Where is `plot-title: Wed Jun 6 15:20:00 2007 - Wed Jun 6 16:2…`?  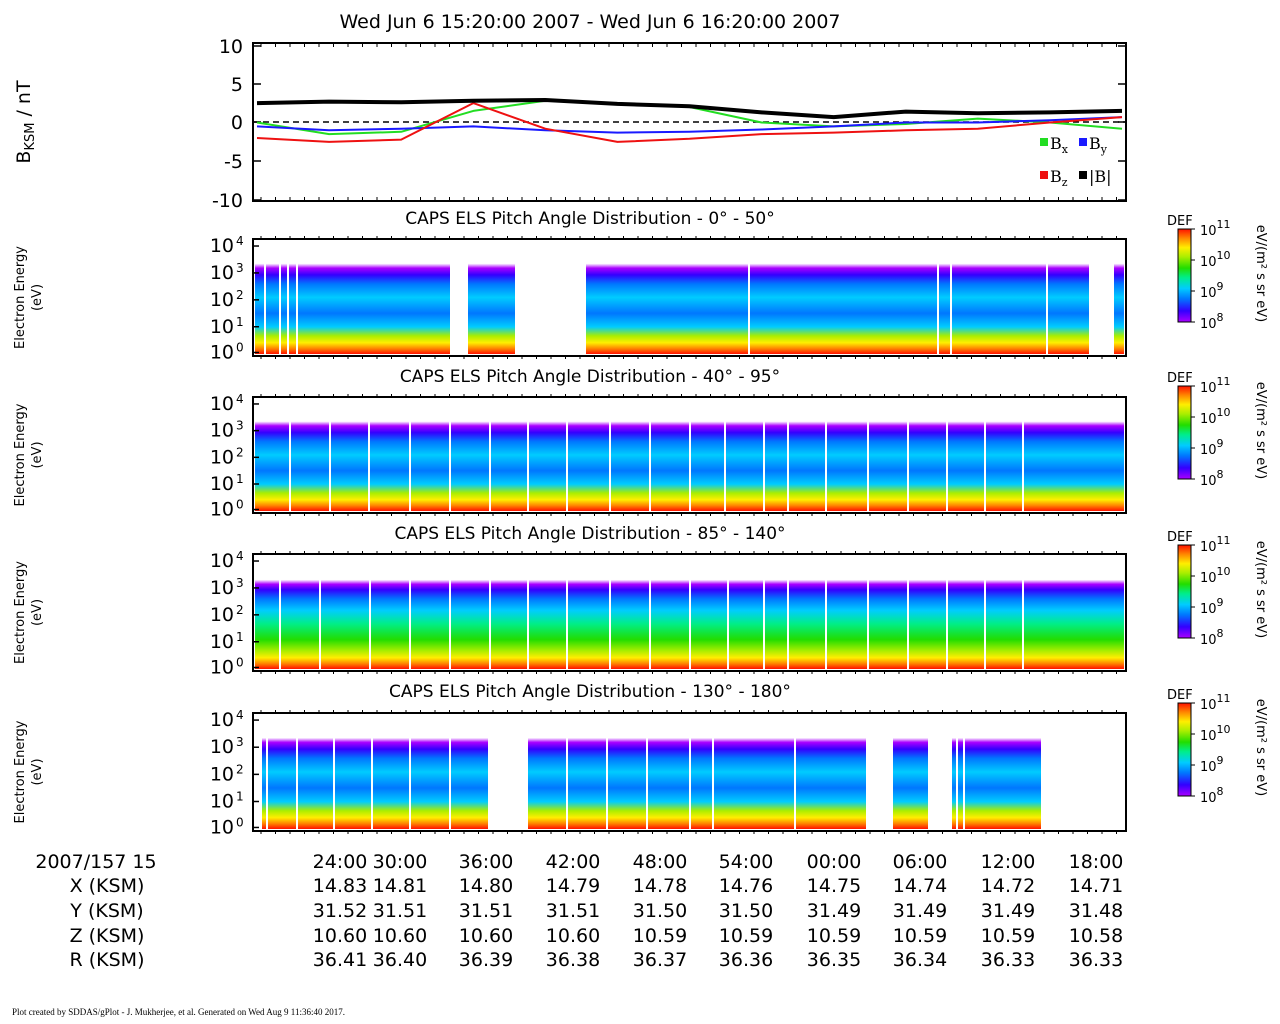 plot-title: Wed Jun 6 15:20:00 2007 - Wed Jun 6 16:2… is located at coordinates (589, 22).